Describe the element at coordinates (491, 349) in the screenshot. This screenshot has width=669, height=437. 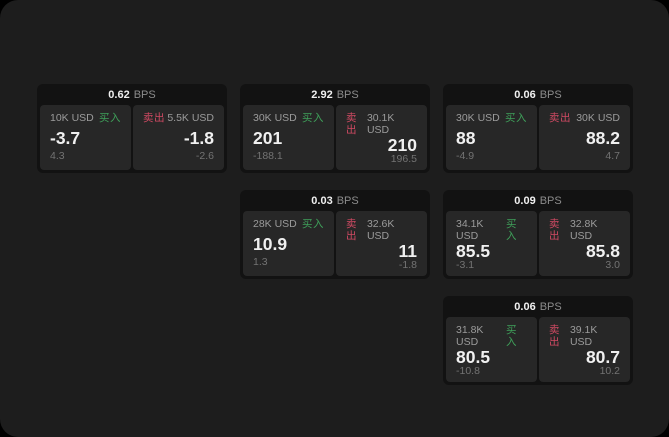
I see `buy-panel: 31.8K USD 买入 80.5 -10.8` at that location.